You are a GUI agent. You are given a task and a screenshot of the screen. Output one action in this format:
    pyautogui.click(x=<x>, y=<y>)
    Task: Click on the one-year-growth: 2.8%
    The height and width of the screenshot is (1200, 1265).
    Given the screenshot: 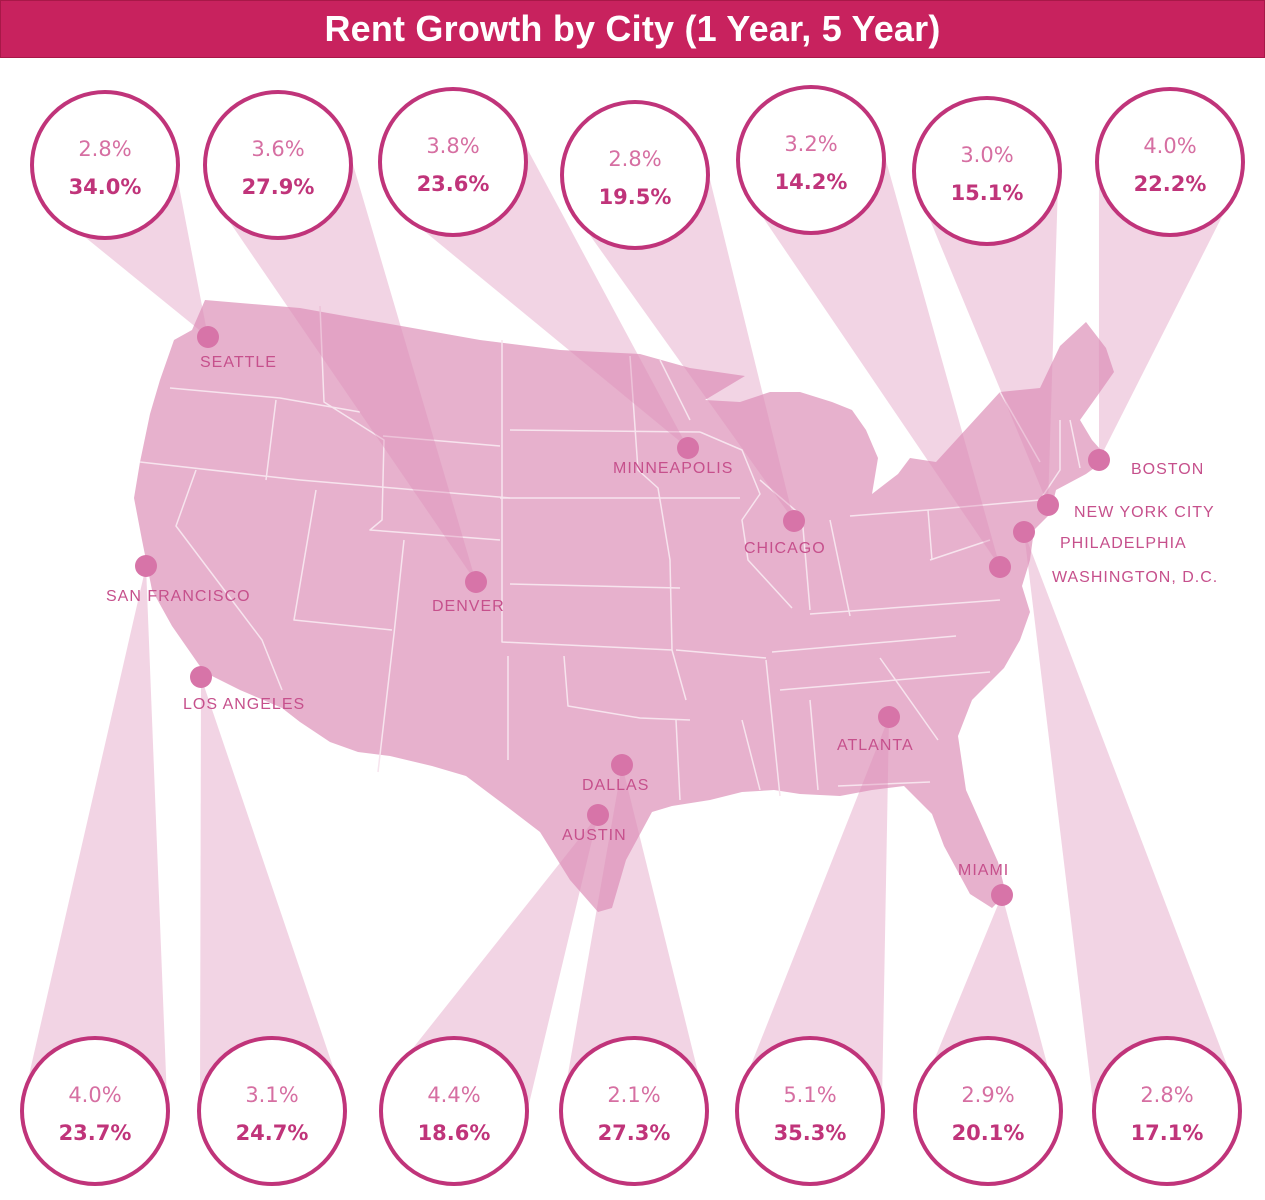 What is the action you would take?
    pyautogui.click(x=1166, y=1095)
    